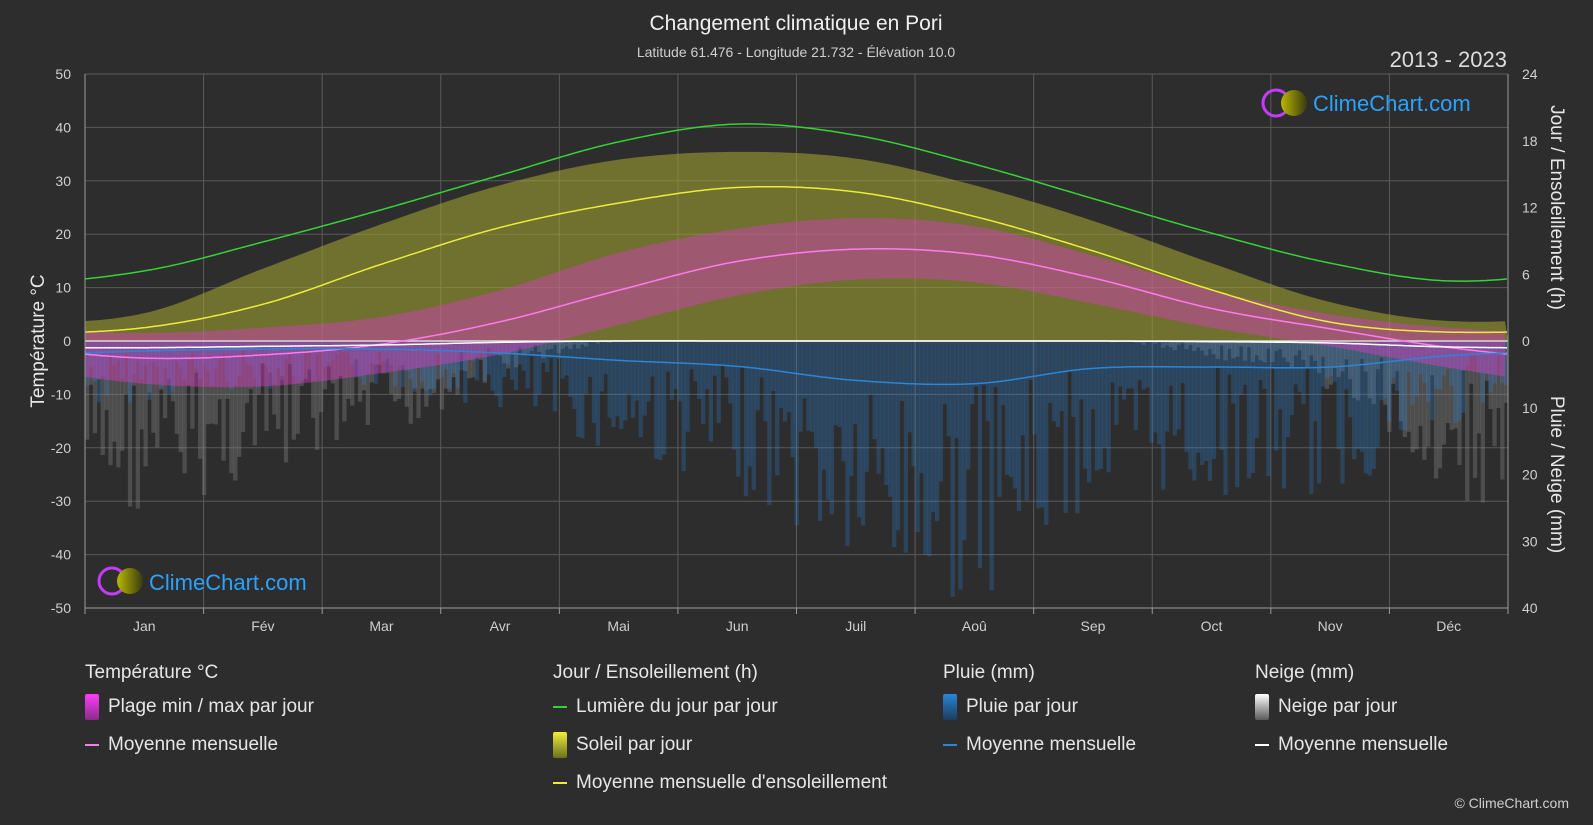 The image size is (1593, 825). What do you see at coordinates (1556, 474) in the screenshot?
I see `y-right-precip-label: Pluie / Neige (mm)` at bounding box center [1556, 474].